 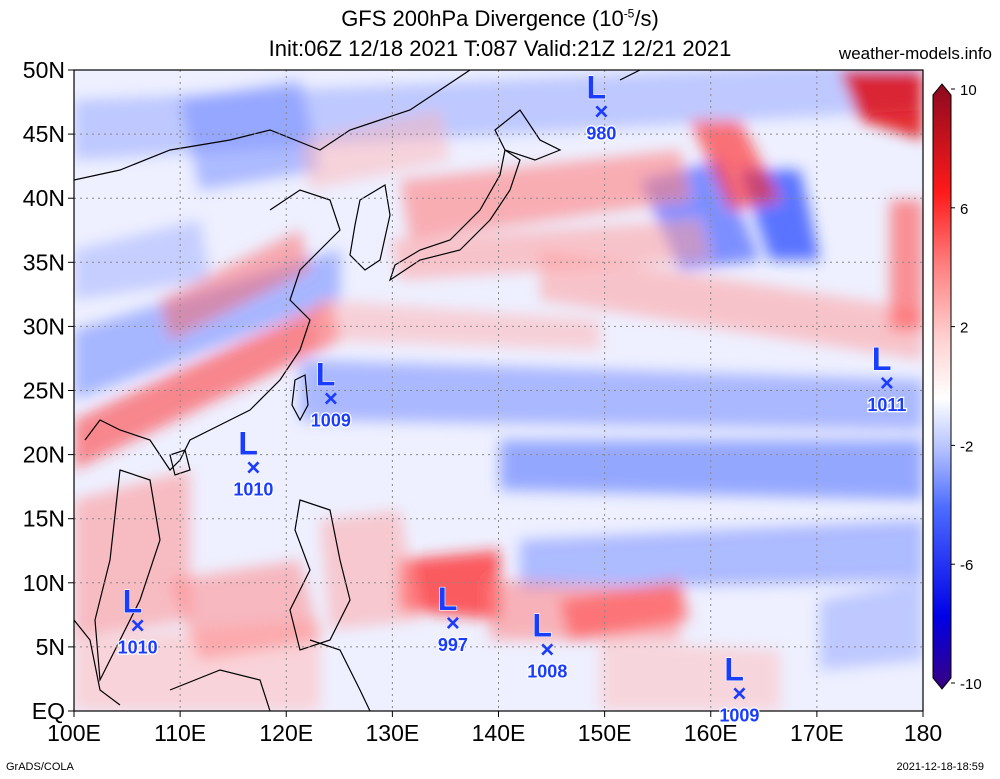 What do you see at coordinates (966, 446) in the screenshot?
I see `colorbar-tick-label: -2` at bounding box center [966, 446].